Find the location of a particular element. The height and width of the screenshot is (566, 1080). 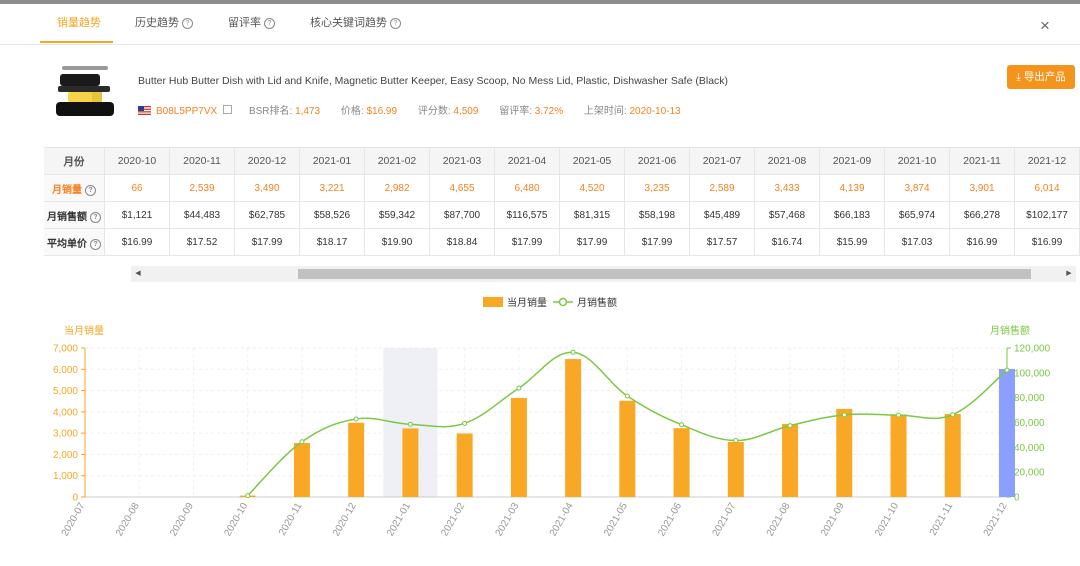

table-cell: $45,489 is located at coordinates (722, 215).